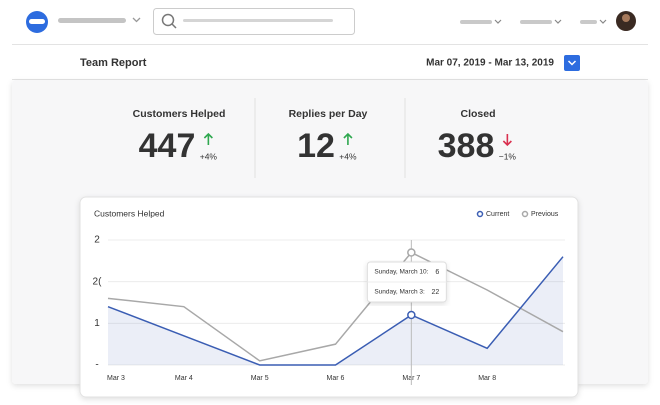  What do you see at coordinates (98, 281) in the screenshot?
I see `y-tick-label: 2(` at bounding box center [98, 281].